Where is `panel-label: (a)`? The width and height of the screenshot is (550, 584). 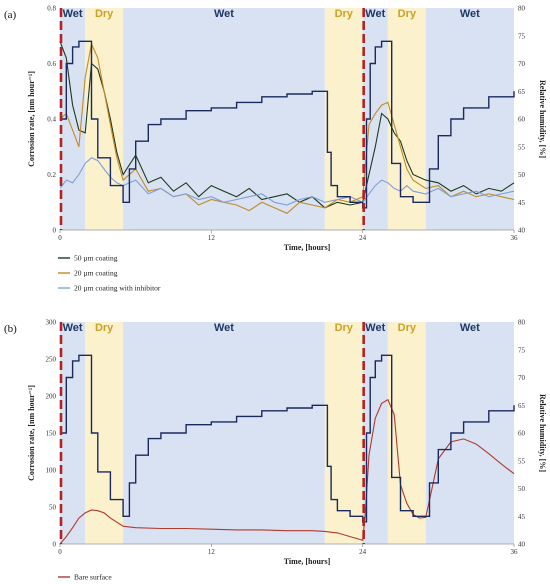 panel-label: (a) is located at coordinates (10, 15).